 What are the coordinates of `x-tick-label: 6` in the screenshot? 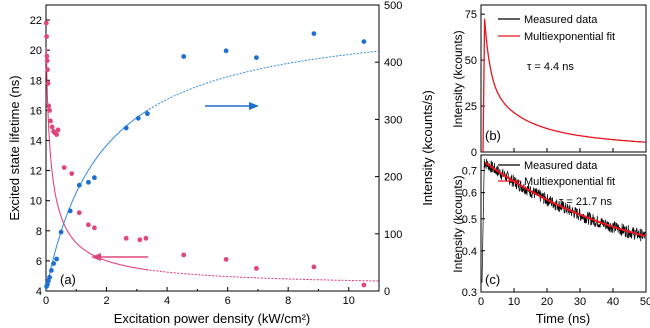 It's located at (228, 301).